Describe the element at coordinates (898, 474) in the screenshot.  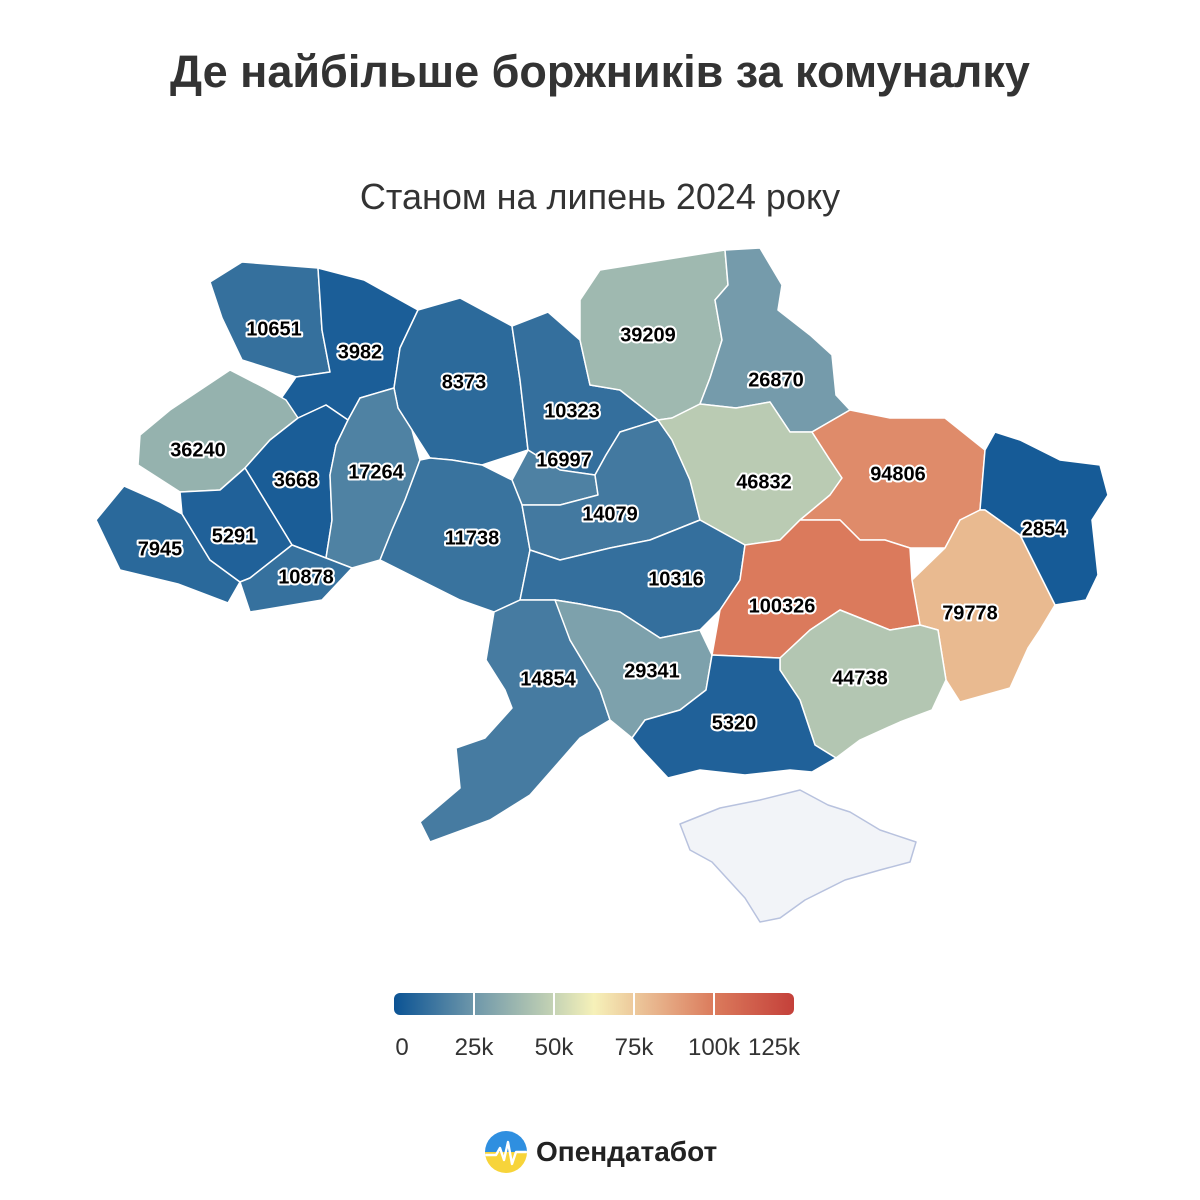
I see `label-kharkiv: 94806` at that location.